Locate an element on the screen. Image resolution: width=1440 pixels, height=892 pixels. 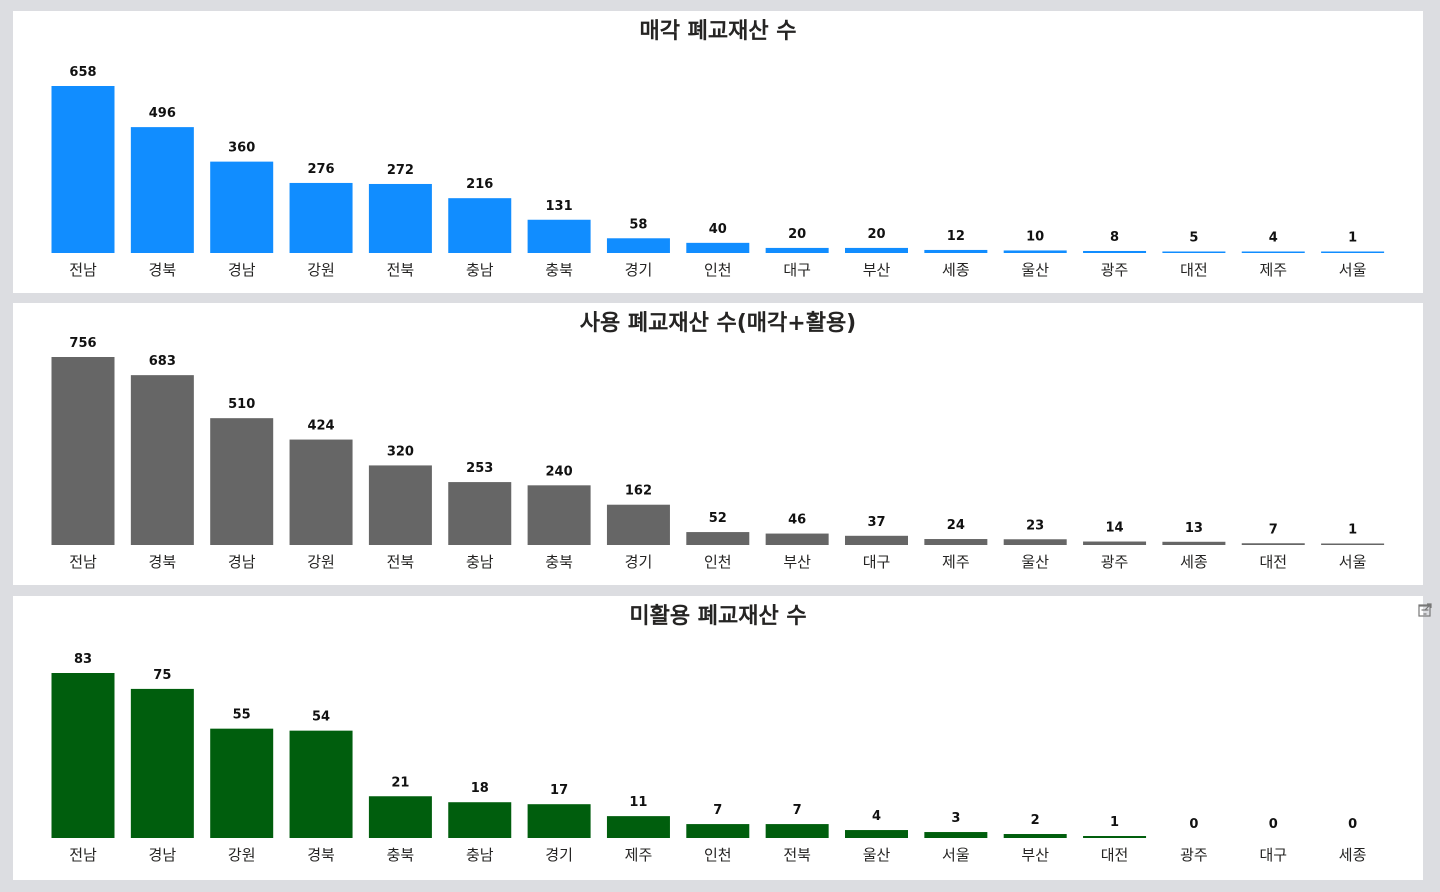
data-label: 5 is located at coordinates (1193, 238).